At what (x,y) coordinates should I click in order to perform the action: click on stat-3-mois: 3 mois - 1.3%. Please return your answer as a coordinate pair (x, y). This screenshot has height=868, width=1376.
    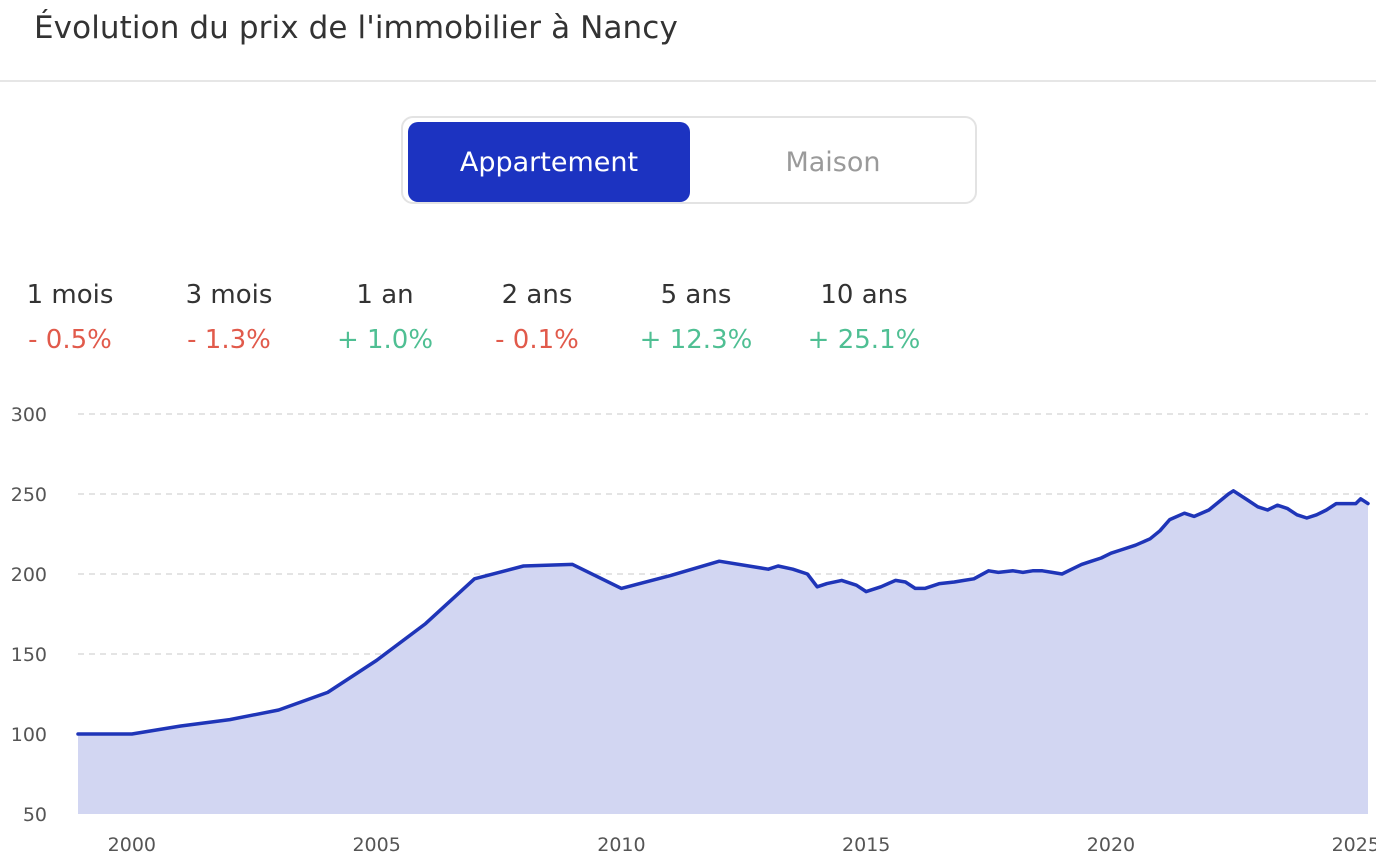
    Looking at the image, I should click on (229, 317).